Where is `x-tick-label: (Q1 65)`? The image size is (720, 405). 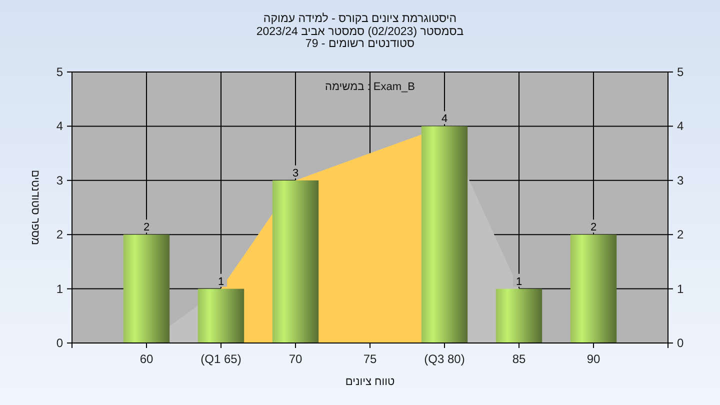 x-tick-label: (Q1 65) is located at coordinates (221, 359).